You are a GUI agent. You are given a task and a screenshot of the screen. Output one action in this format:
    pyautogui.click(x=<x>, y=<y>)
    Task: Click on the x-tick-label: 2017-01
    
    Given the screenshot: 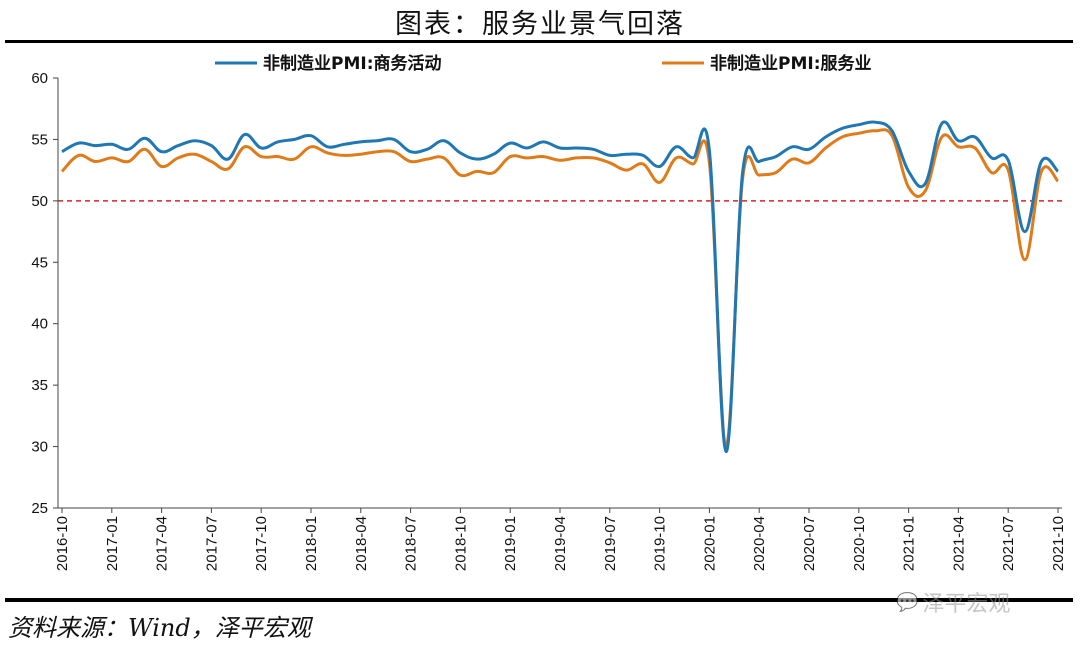 What is the action you would take?
    pyautogui.click(x=112, y=543)
    